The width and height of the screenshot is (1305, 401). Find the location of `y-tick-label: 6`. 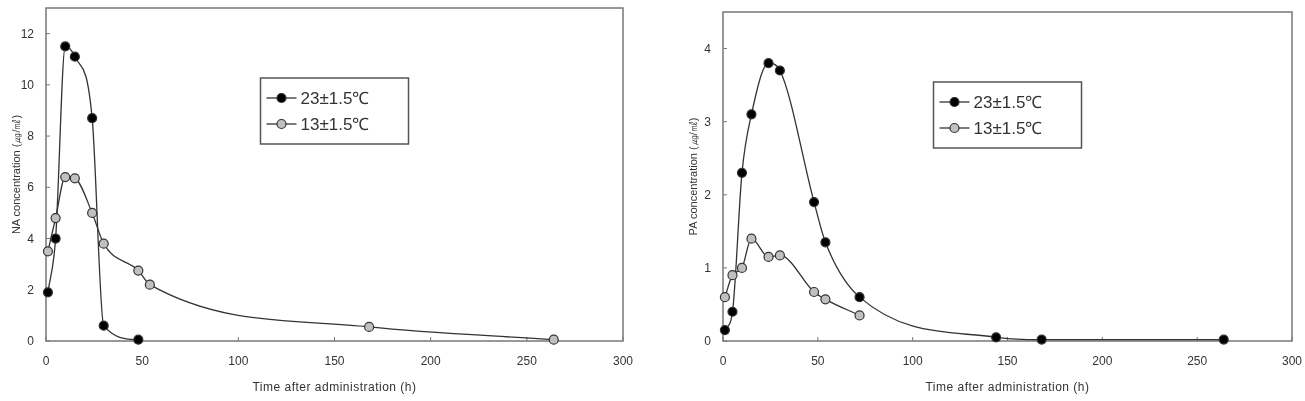

y-tick-label: 6 is located at coordinates (31, 187).